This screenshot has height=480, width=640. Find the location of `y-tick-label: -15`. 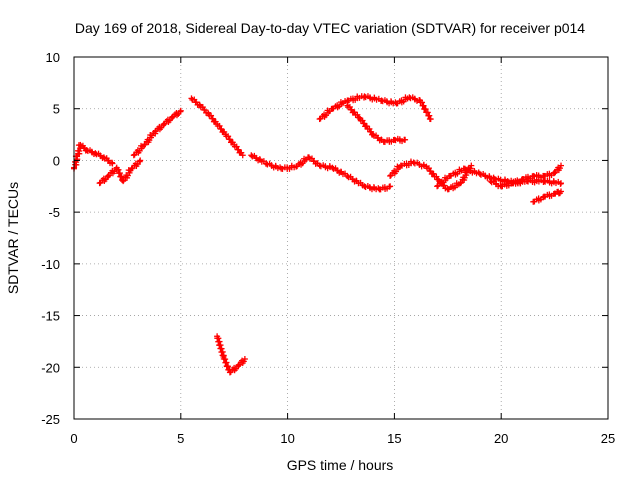

y-tick-label: -15 is located at coordinates (50, 316).